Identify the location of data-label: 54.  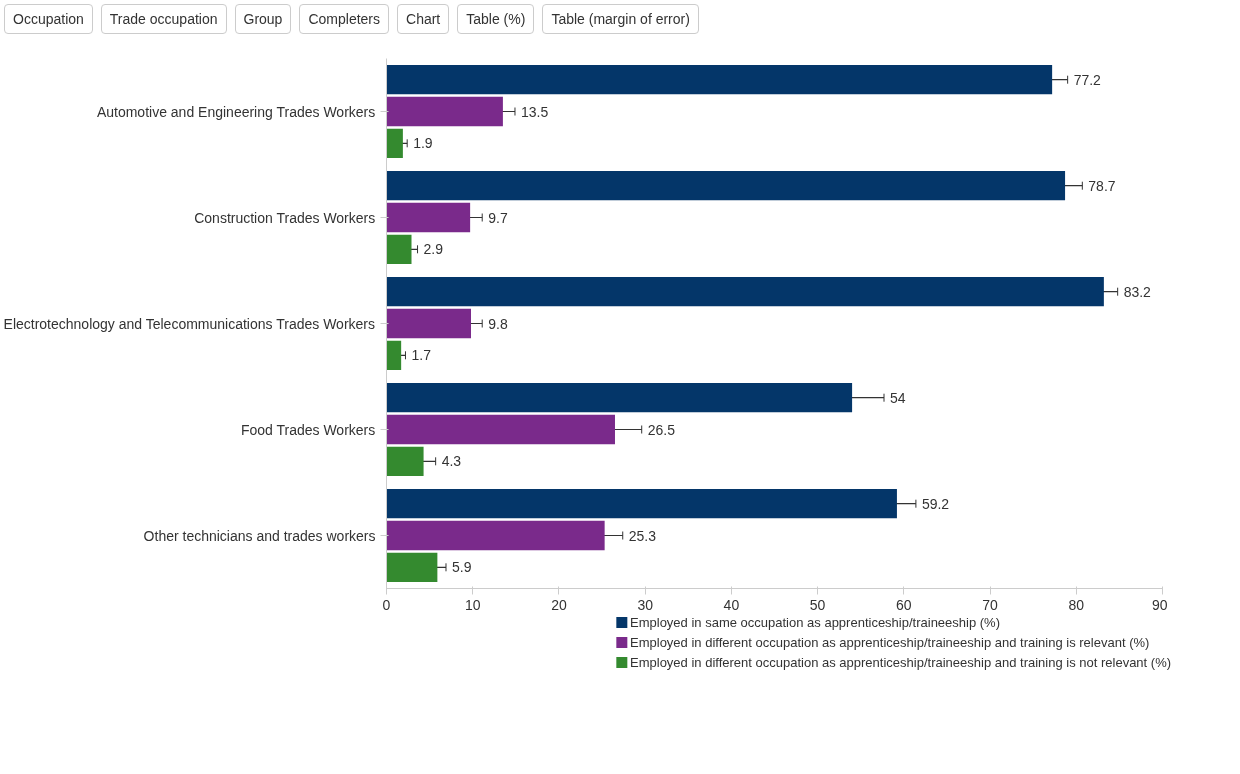
(898, 397).